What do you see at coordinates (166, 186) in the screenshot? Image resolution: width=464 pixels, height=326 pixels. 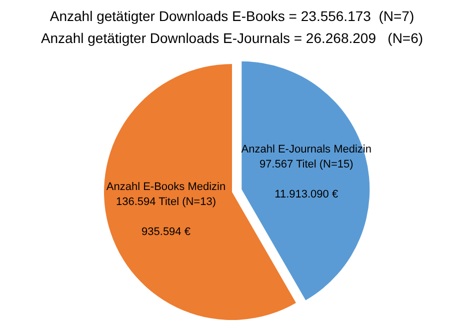 I see `slice-label: Anzahl E-Books Medizin` at bounding box center [166, 186].